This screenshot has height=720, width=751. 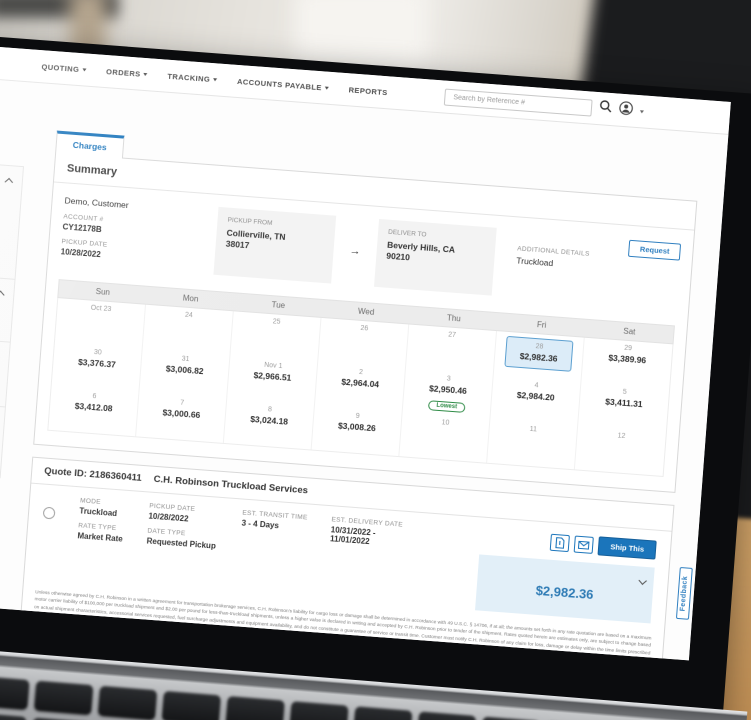 I want to click on mode-column: MODE Truckload RATE TYPE Market Rate, so click(x=101, y=523).